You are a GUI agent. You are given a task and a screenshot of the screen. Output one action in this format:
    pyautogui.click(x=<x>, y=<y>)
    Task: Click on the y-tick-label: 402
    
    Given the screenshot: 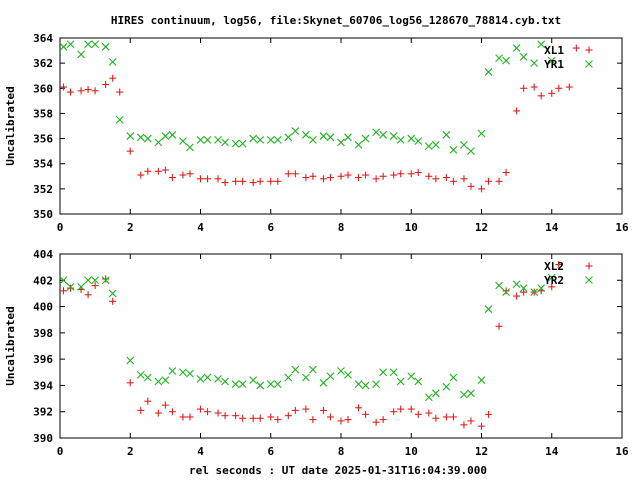 What is the action you would take?
    pyautogui.click(x=43, y=280)
    